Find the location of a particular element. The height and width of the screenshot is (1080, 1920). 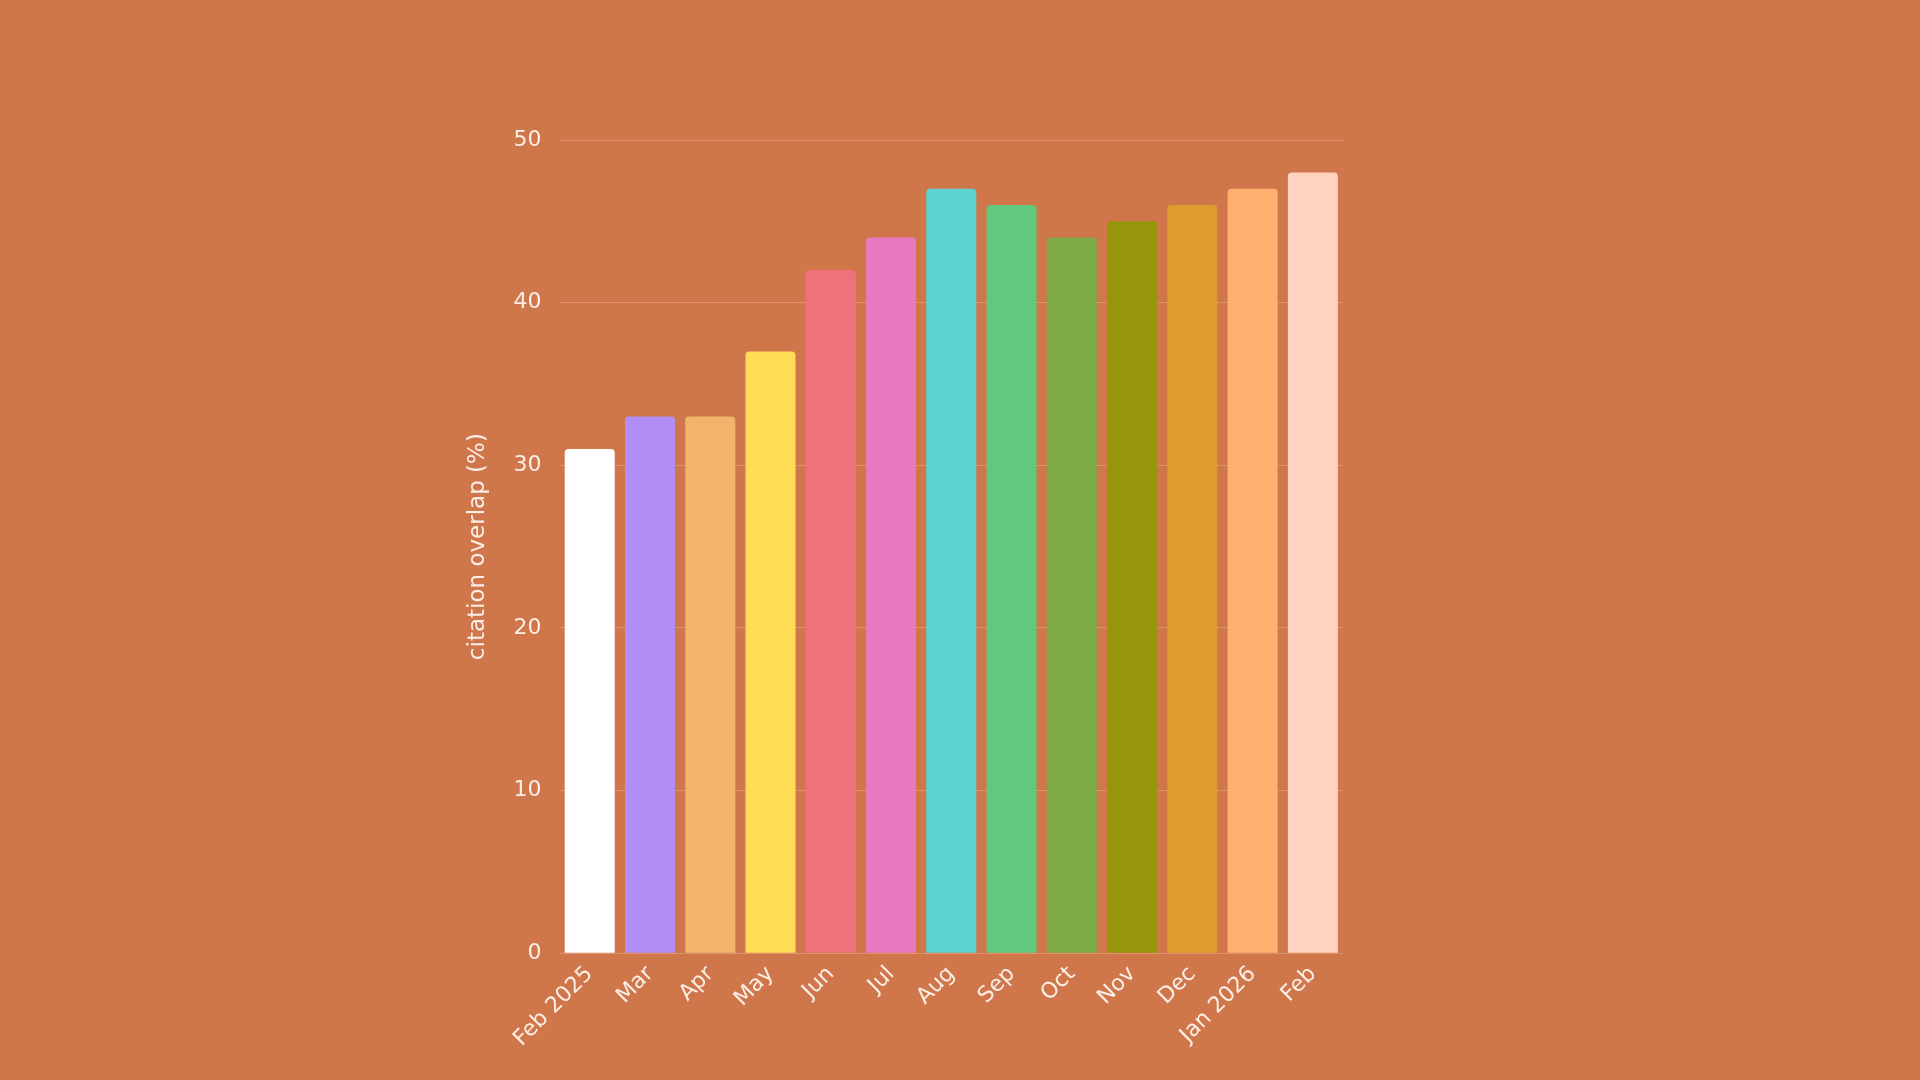

x-tick-label: Apr is located at coordinates (696, 982).